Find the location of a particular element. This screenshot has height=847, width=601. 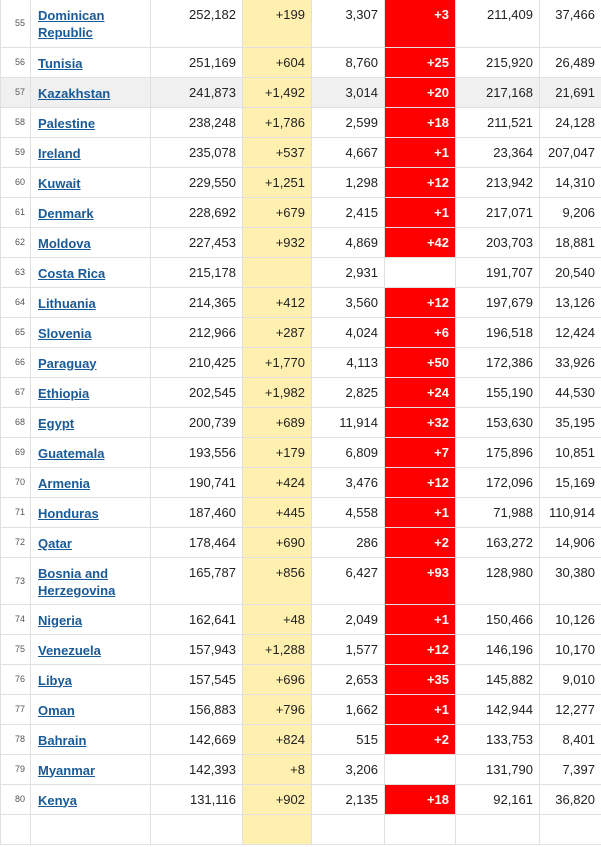

country-link: Ethiopia is located at coordinates (64, 393).